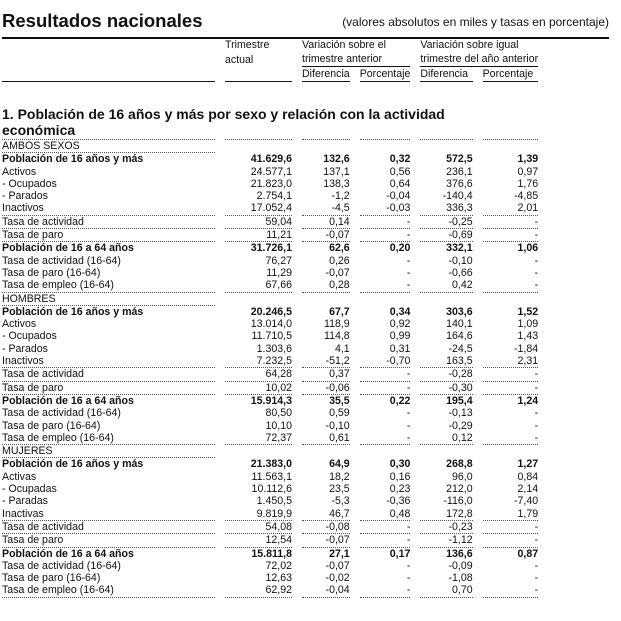 This screenshot has height=621, width=621. I want to click on cell-value: 72,37, so click(258, 439).